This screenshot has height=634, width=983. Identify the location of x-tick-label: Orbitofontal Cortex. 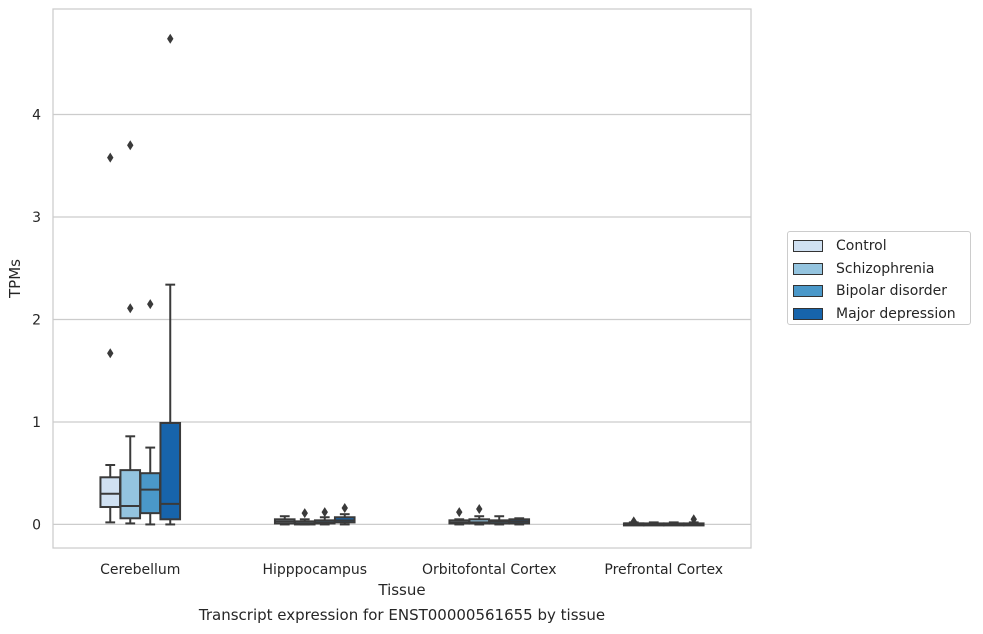
(489, 570).